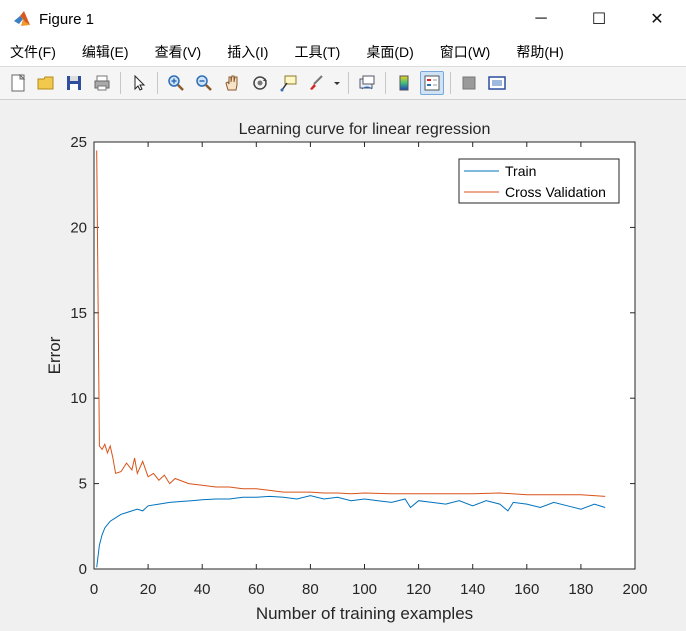  What do you see at coordinates (46, 83) in the screenshot?
I see `open-file-icon` at bounding box center [46, 83].